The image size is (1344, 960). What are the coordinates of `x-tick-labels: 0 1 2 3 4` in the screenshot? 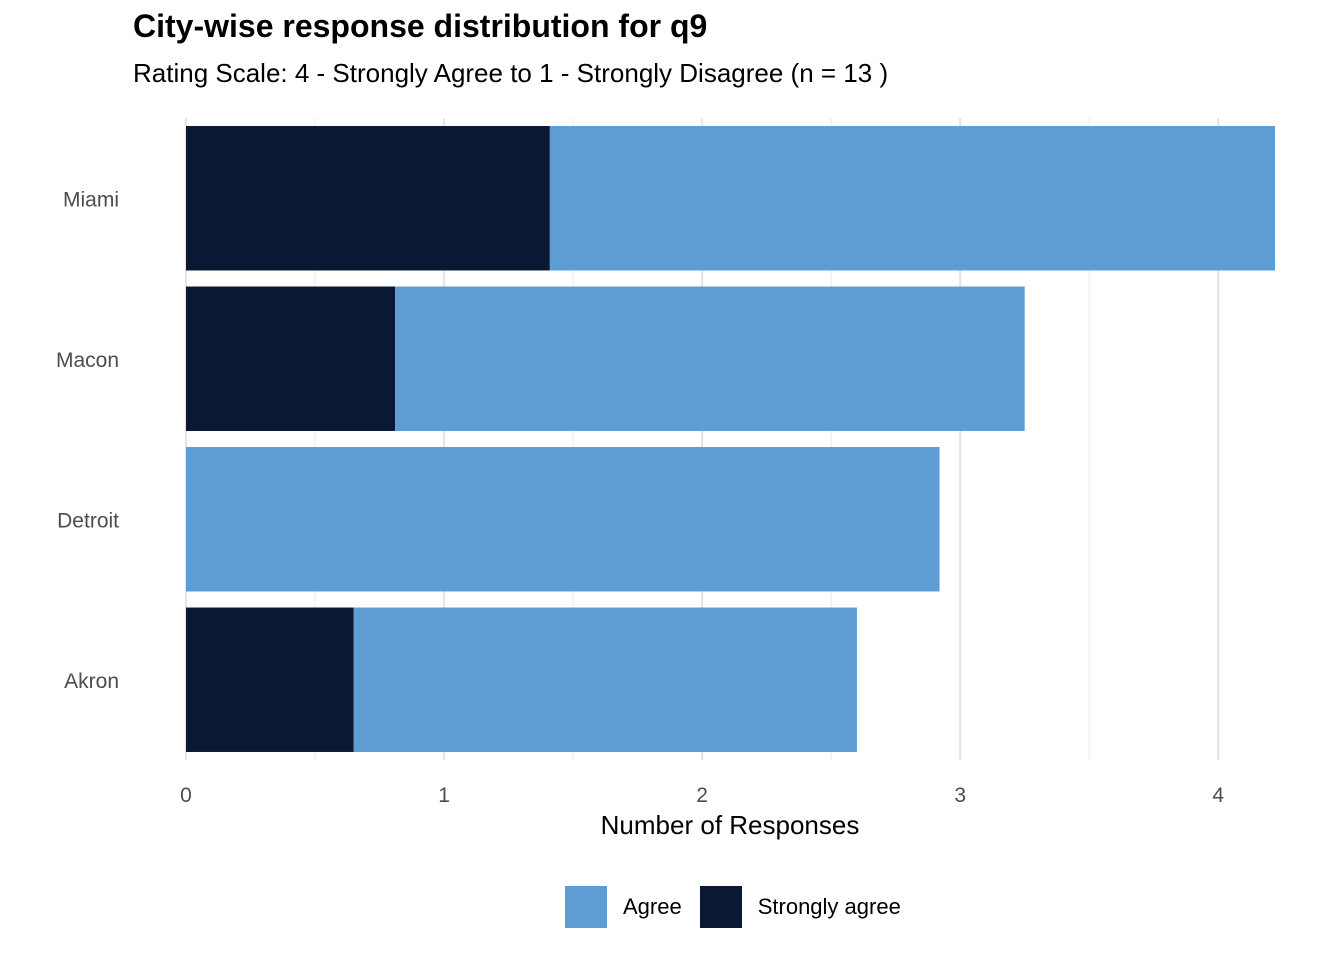 It's located at (702, 795).